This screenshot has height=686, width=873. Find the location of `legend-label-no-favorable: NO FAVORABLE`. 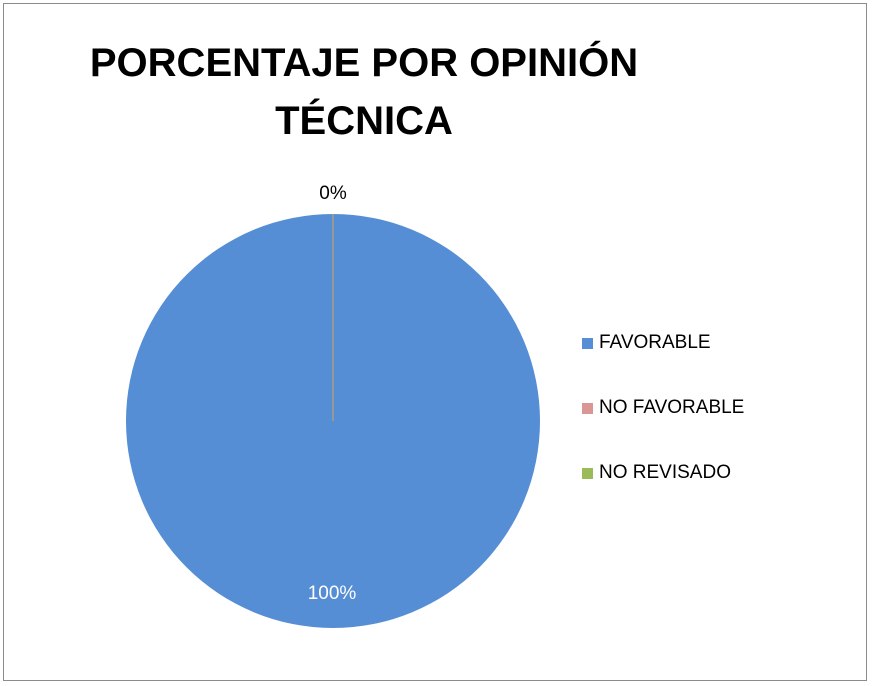

legend-label-no-favorable: NO FAVORABLE is located at coordinates (672, 407).